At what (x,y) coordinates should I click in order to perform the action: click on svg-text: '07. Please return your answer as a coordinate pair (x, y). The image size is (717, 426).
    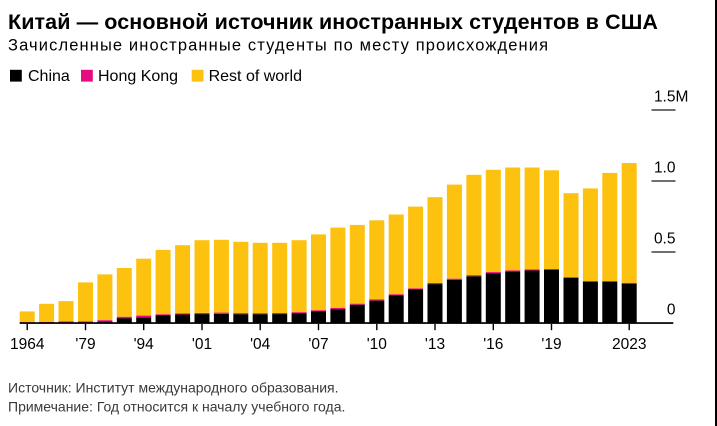
    Looking at the image, I should click on (318, 344).